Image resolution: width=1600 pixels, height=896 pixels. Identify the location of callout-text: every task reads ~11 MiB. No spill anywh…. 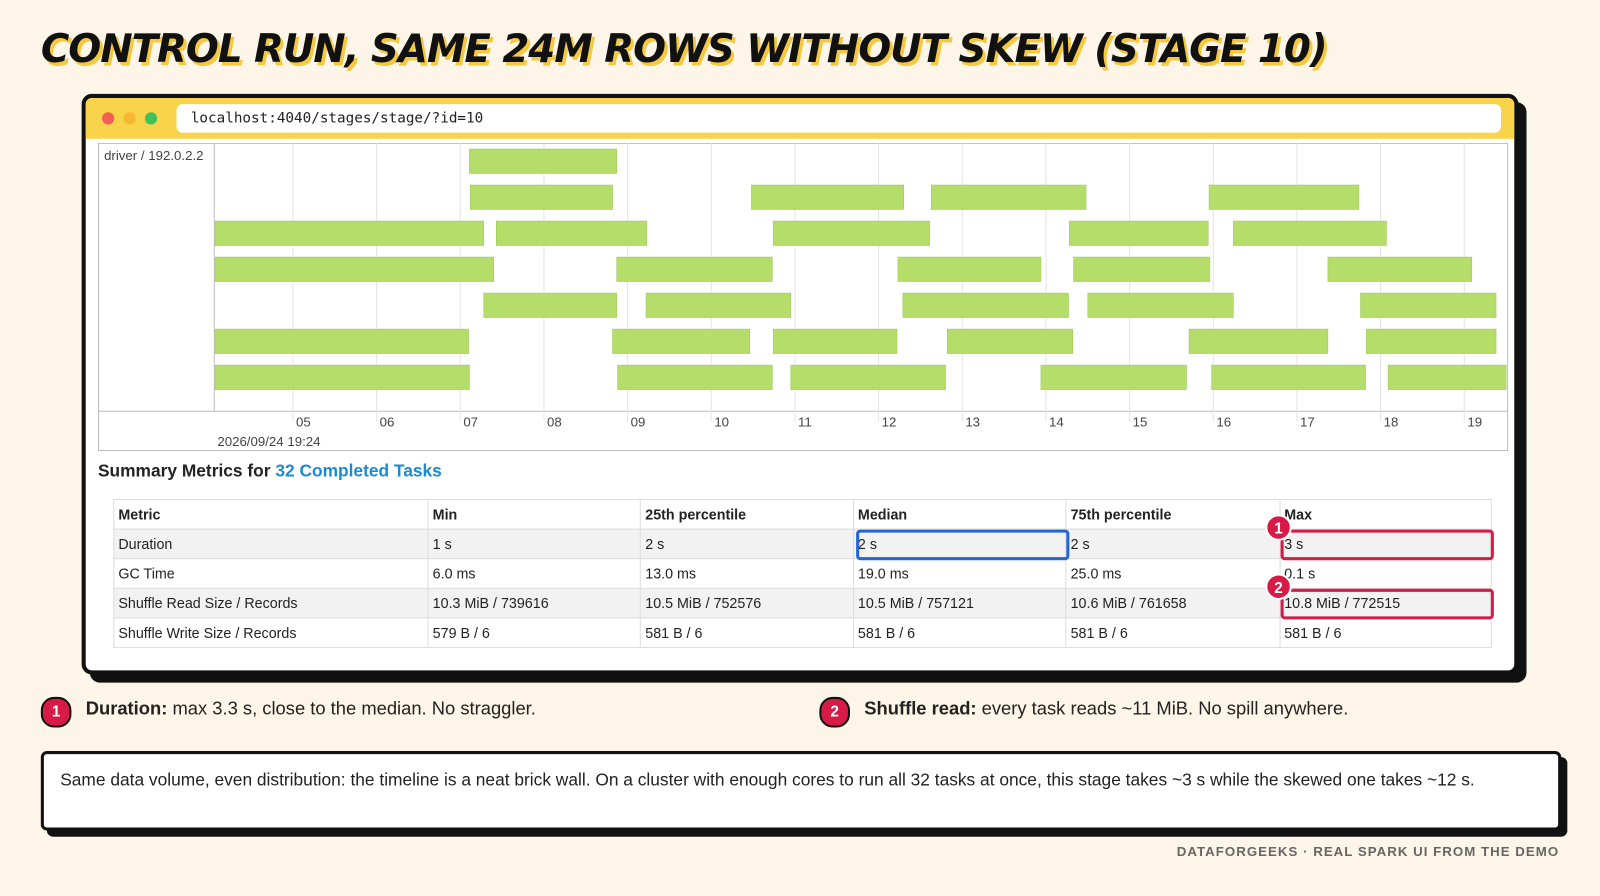
(1162, 708).